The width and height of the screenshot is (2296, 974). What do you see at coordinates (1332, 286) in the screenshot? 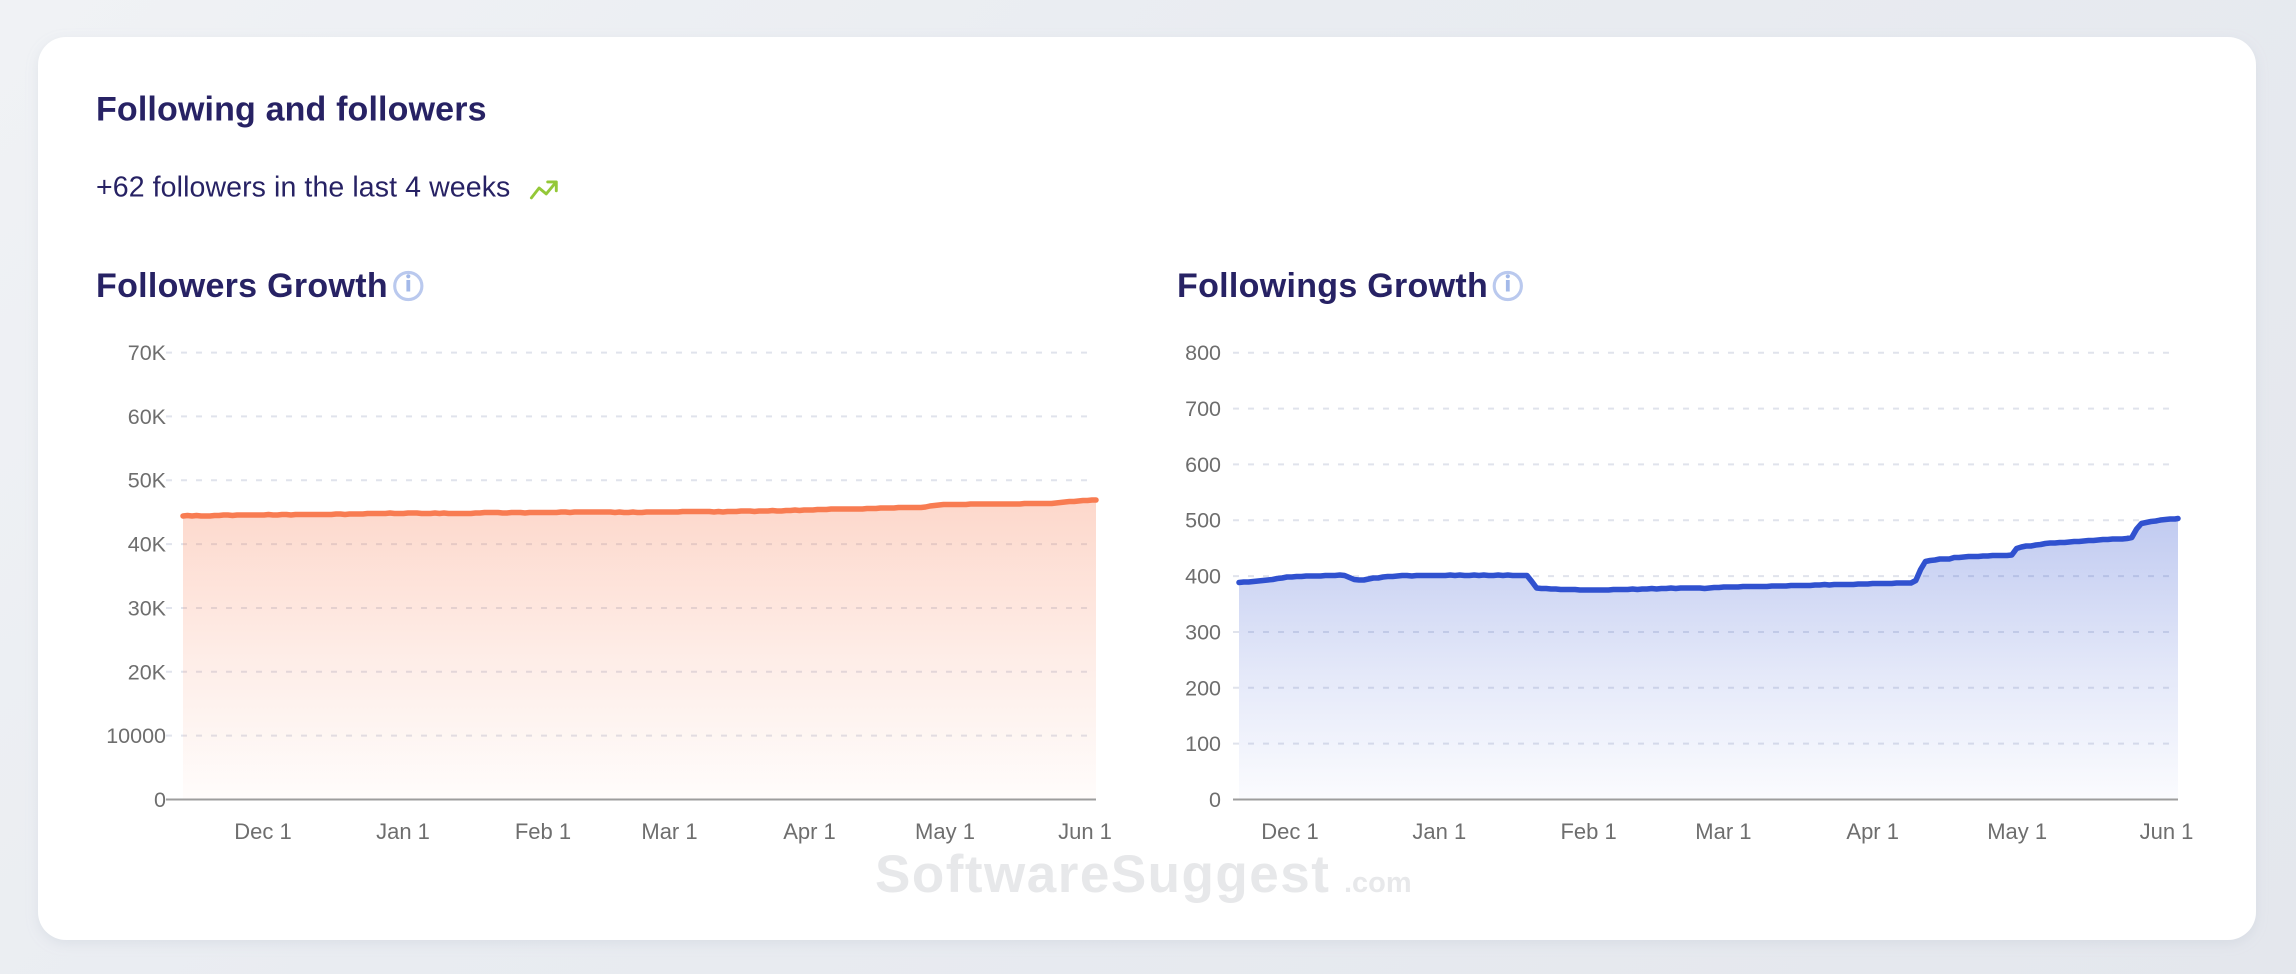
I see `svg-text: Followings Growth` at bounding box center [1332, 286].